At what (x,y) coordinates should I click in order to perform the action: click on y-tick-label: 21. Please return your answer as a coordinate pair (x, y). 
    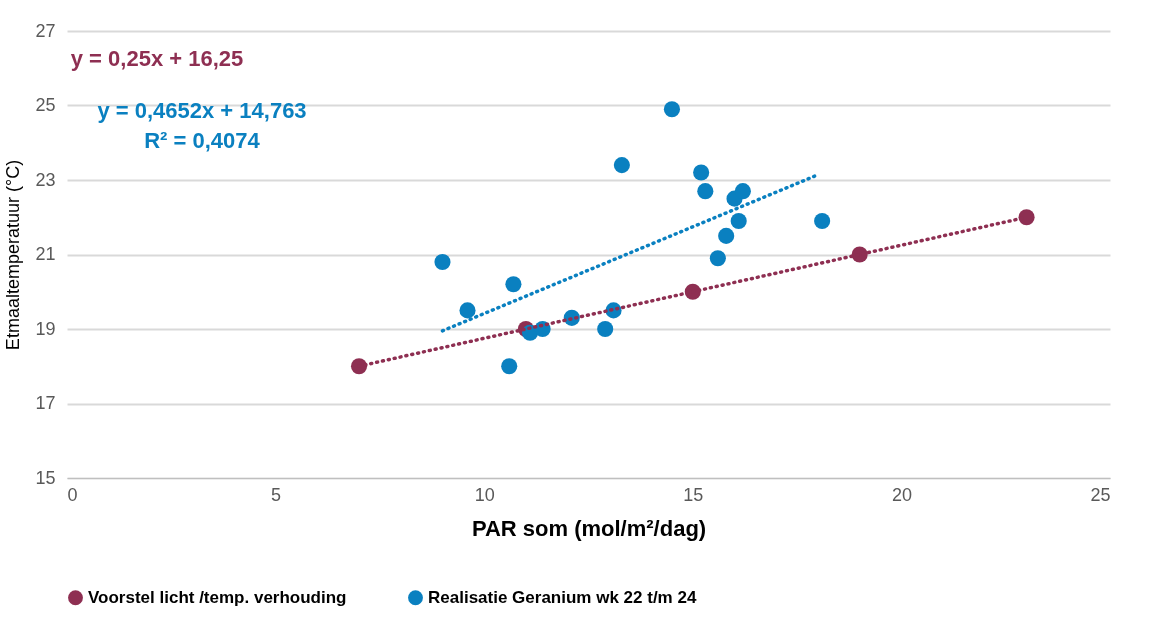
    Looking at the image, I should click on (45, 254).